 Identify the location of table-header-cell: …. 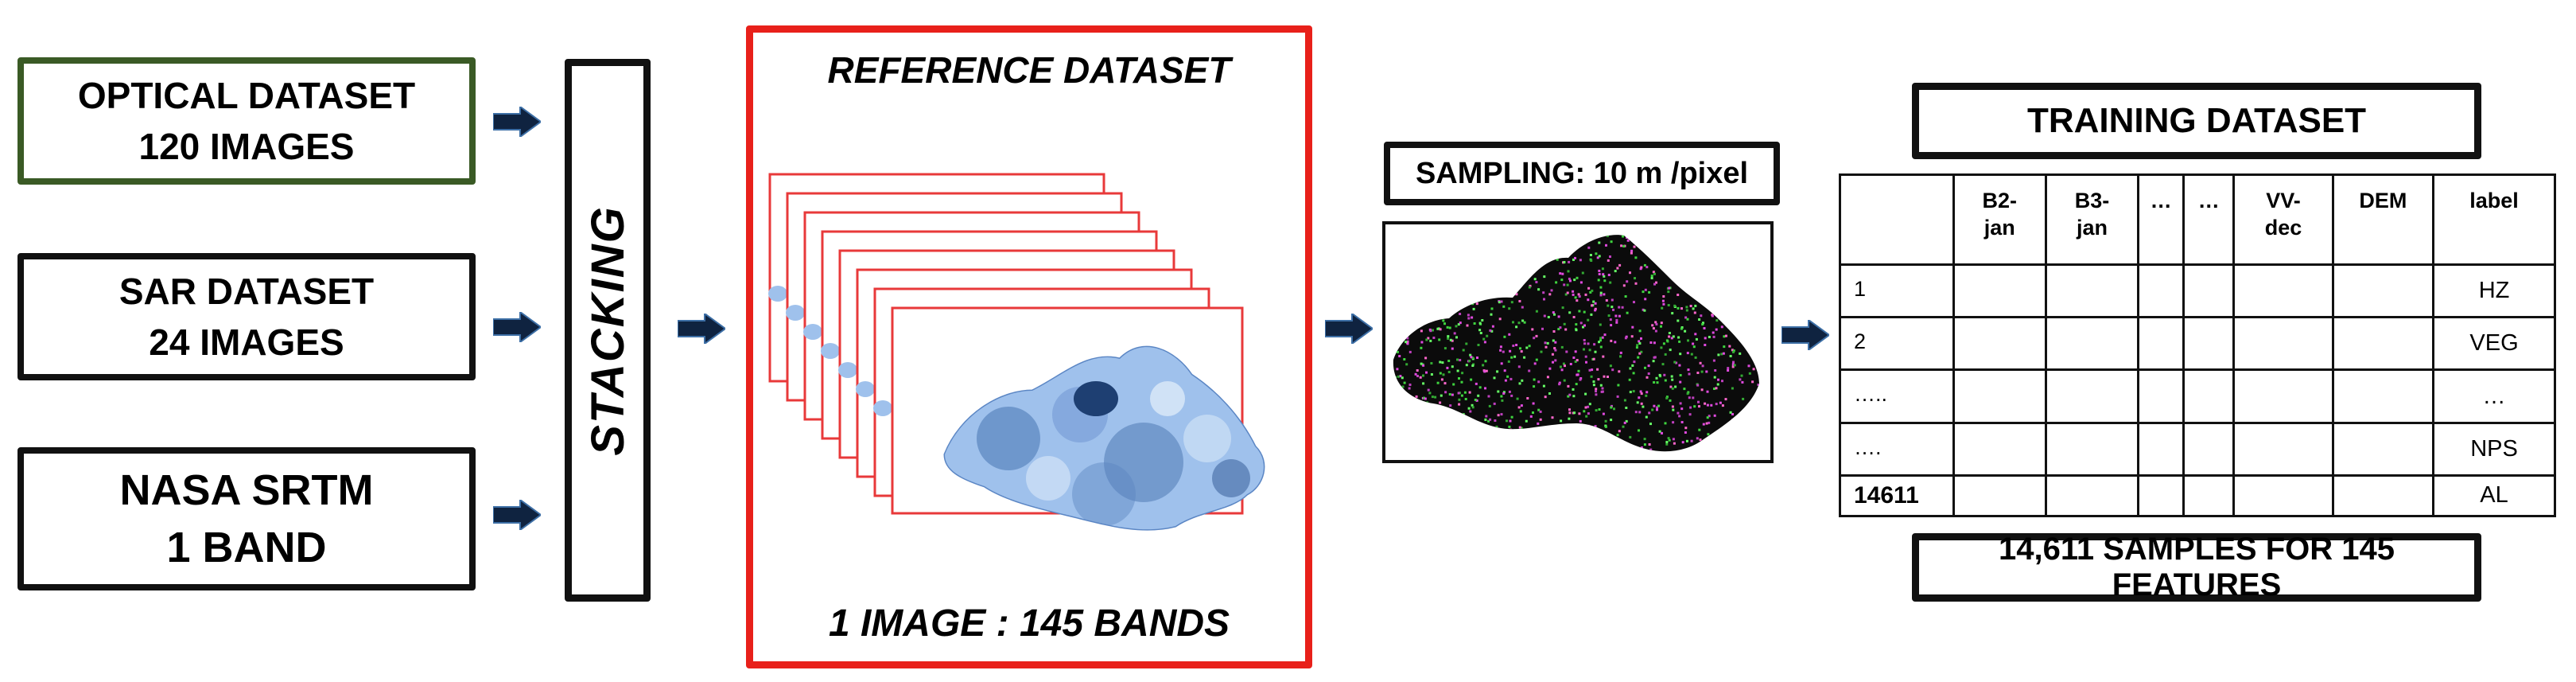
(2161, 219).